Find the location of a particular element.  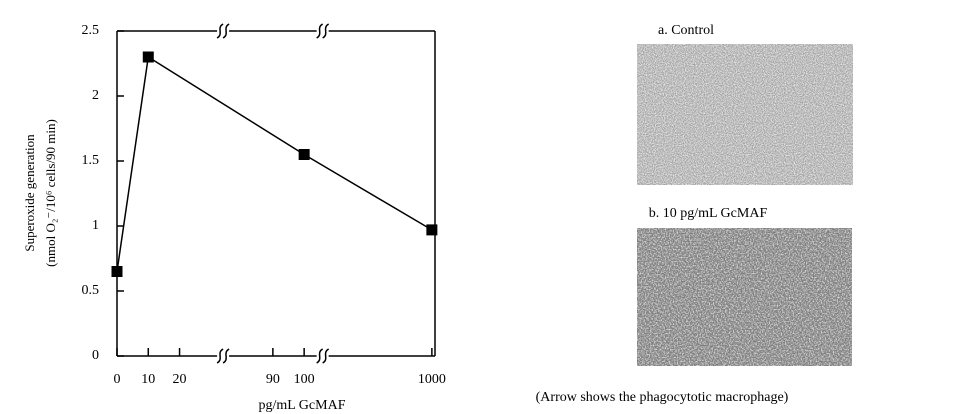

x-tick-label: 1000 is located at coordinates (432, 379).